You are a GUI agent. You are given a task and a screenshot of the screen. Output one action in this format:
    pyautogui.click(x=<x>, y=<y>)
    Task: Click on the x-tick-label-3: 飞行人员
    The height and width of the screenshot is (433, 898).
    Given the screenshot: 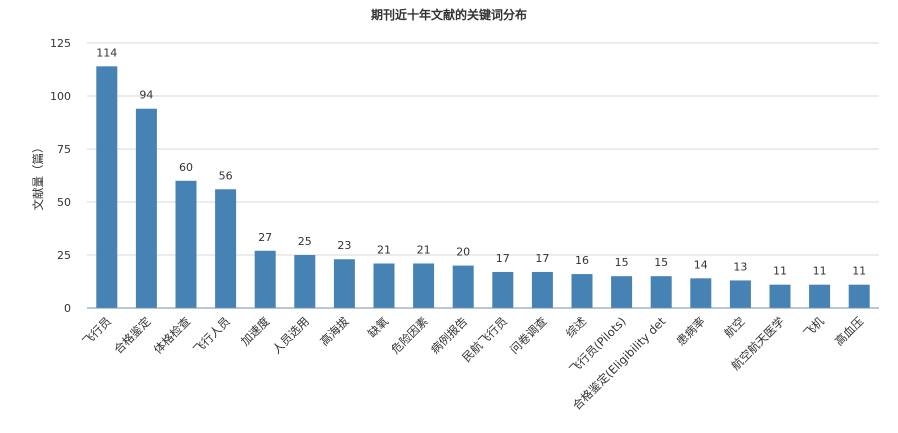 What is the action you would take?
    pyautogui.click(x=211, y=335)
    